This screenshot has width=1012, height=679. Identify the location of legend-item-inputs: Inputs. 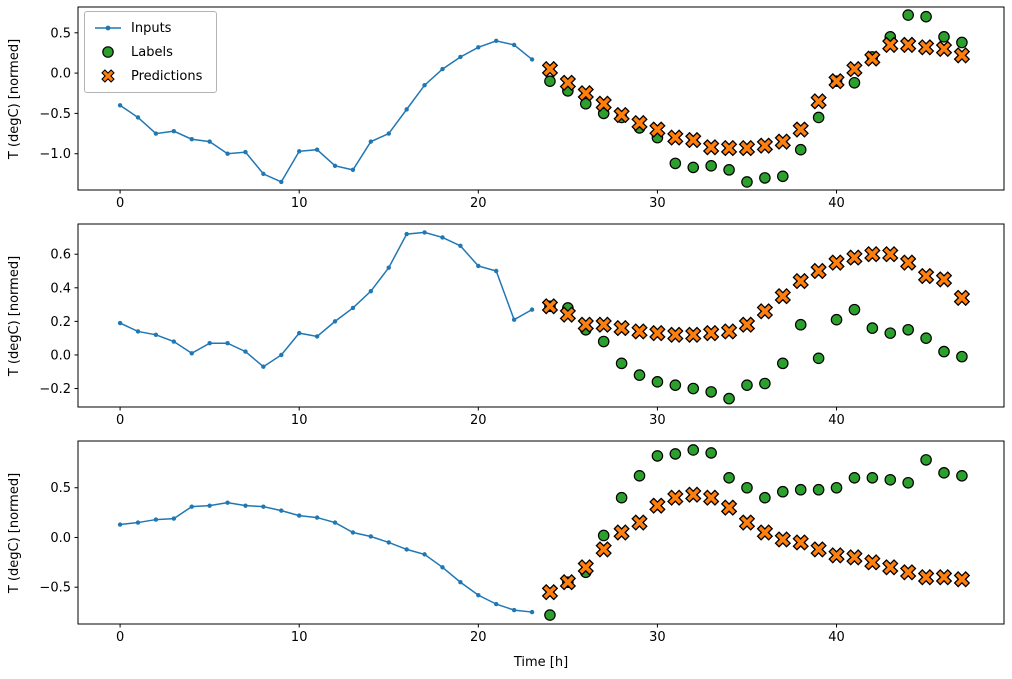
(147, 28).